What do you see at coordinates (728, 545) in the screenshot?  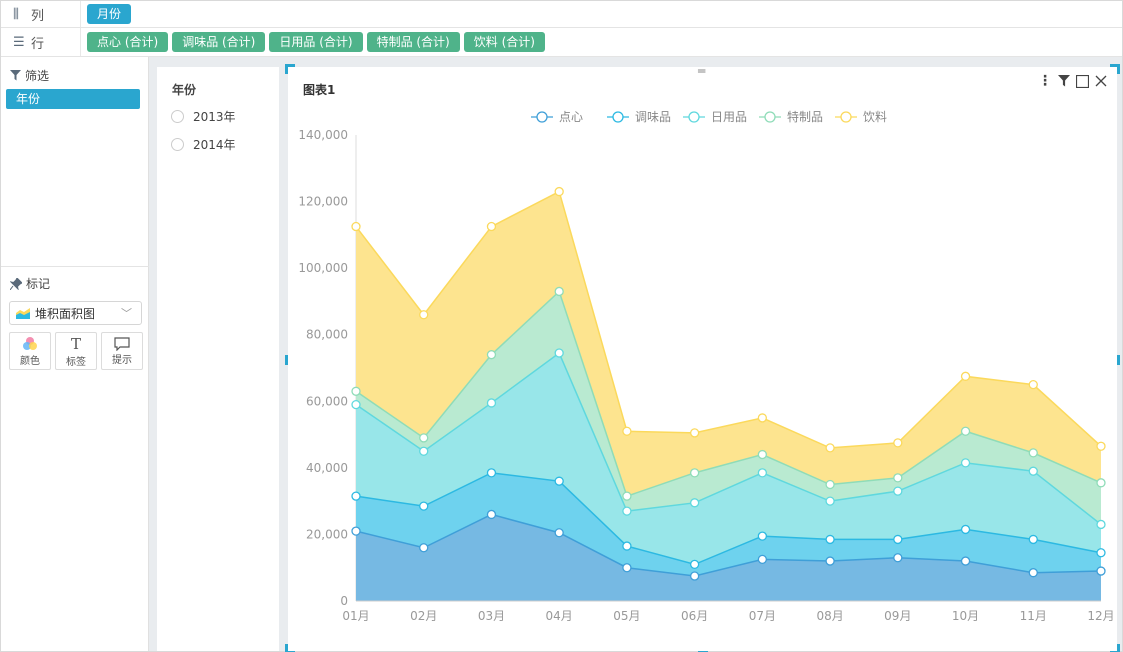 I see `series-line-点心` at bounding box center [728, 545].